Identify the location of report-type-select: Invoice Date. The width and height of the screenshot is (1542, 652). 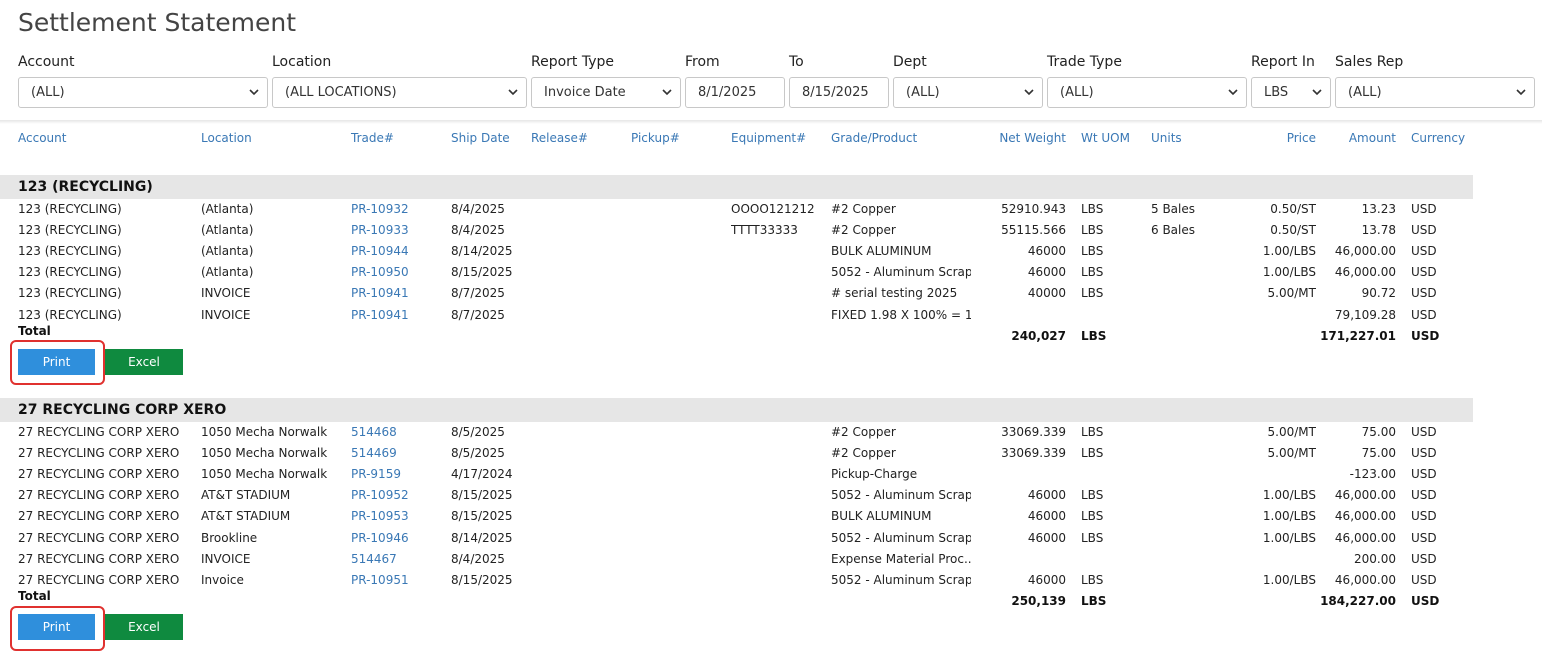
(606, 92).